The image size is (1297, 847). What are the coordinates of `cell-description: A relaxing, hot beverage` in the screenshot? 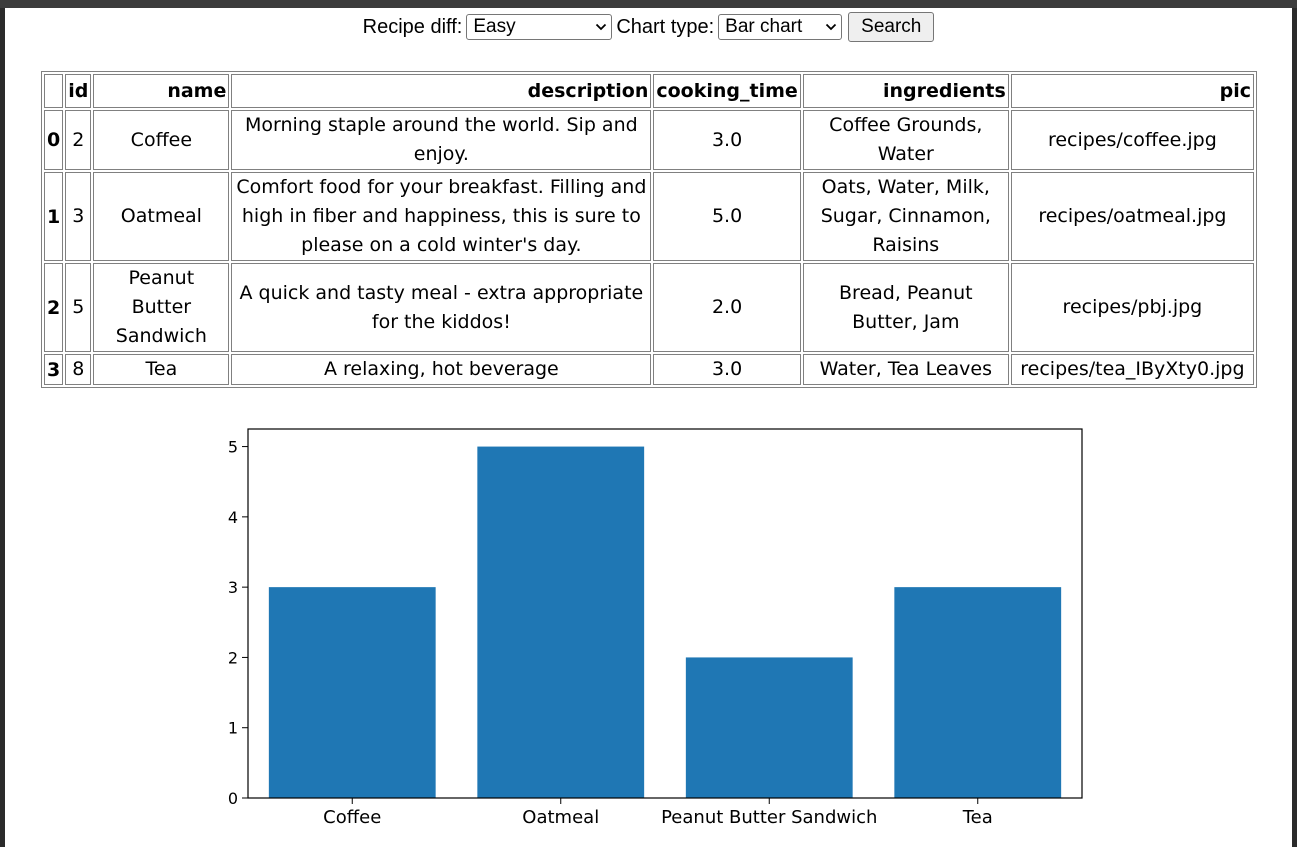 It's located at (441, 369).